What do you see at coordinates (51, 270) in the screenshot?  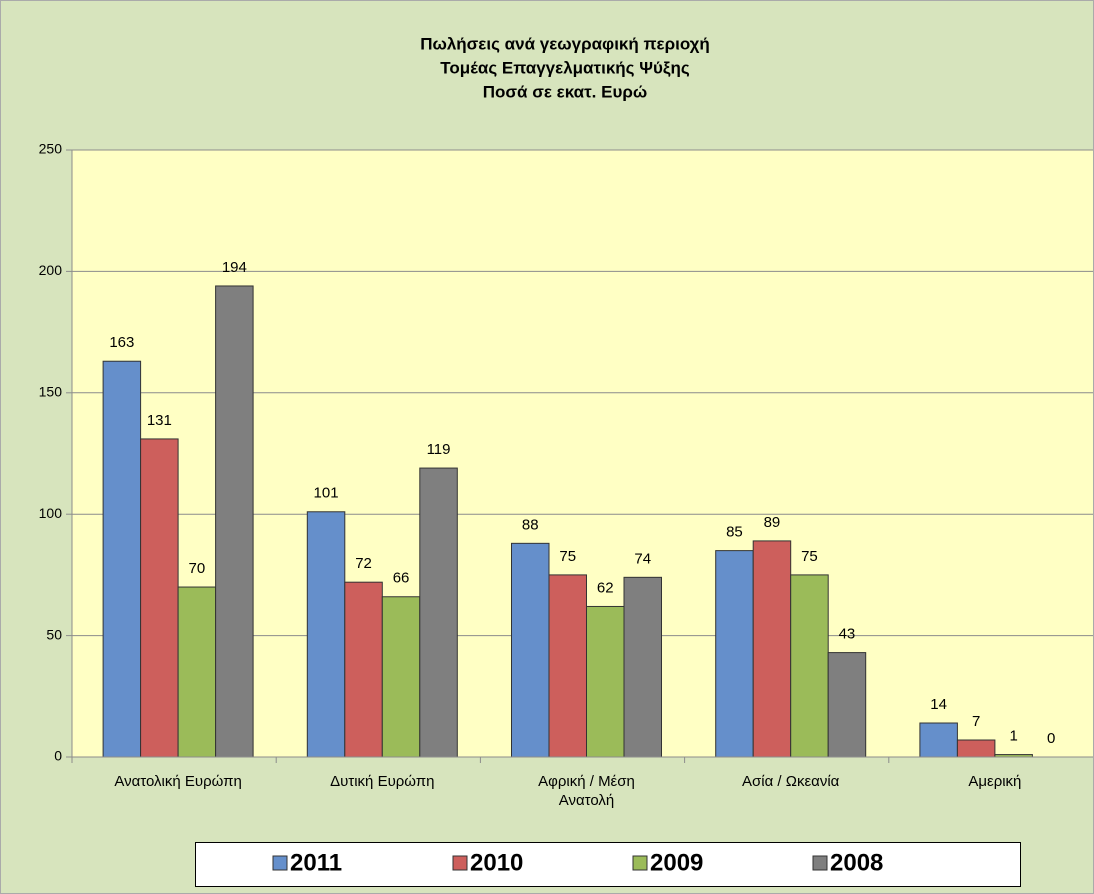 I see `y-tick-label: 200` at bounding box center [51, 270].